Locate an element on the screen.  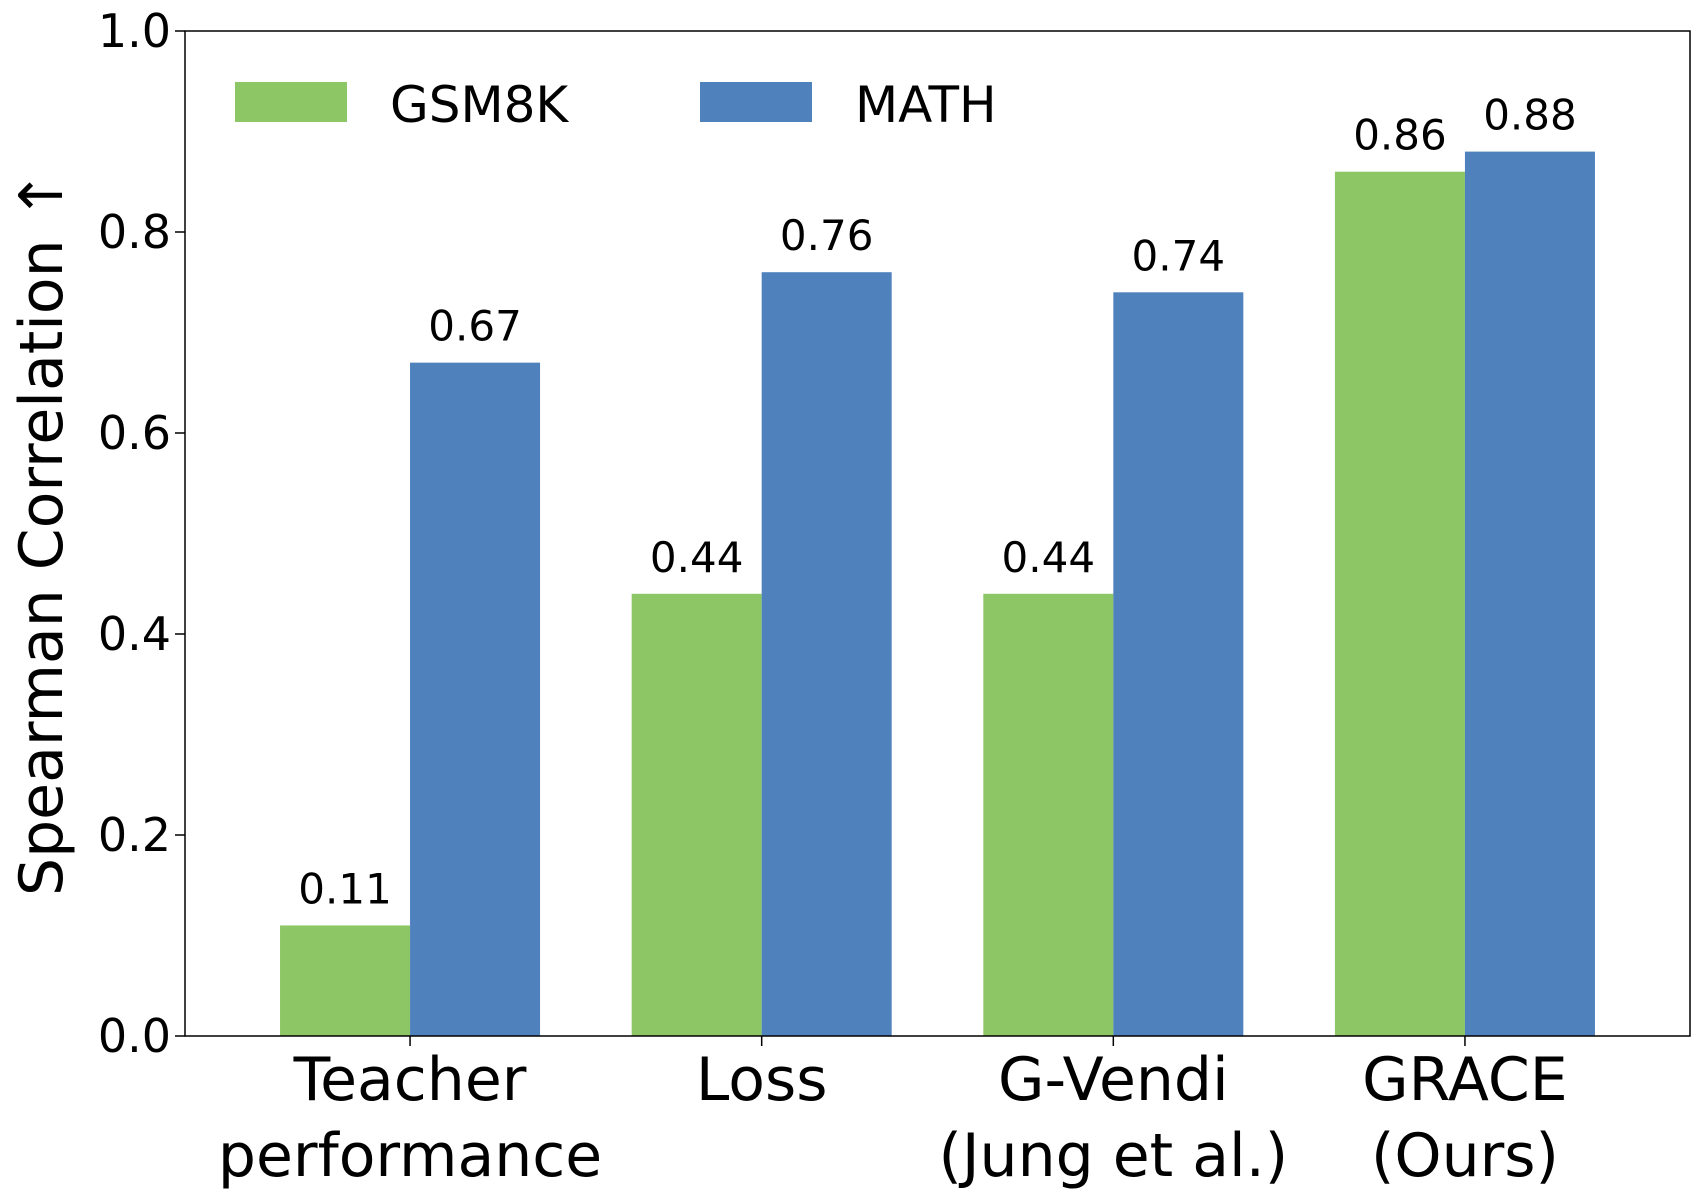
y-axis: 0.0 0.2 0.4 0.6 0.8 1.0 is located at coordinates (141, 533).